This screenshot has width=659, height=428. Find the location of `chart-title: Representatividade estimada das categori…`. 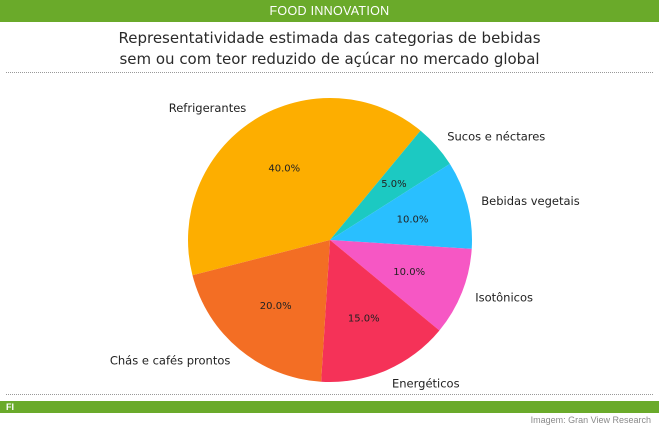

chart-title: Representatividade estimada das categori… is located at coordinates (329, 49).